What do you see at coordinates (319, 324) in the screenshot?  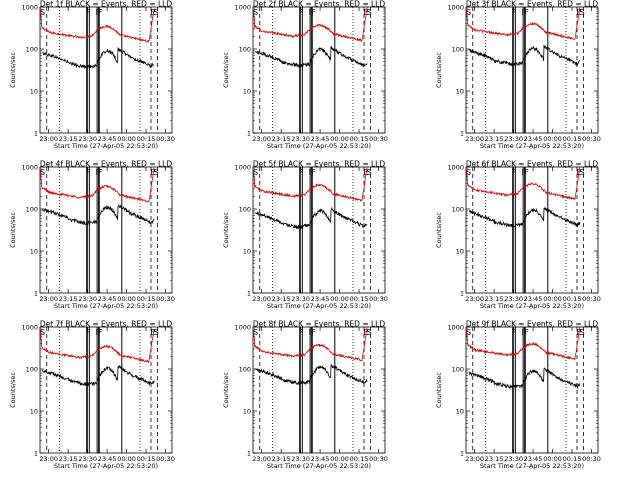 I see `chart-title: Det 8f BLACK = Events, RED = LLD` at bounding box center [319, 324].